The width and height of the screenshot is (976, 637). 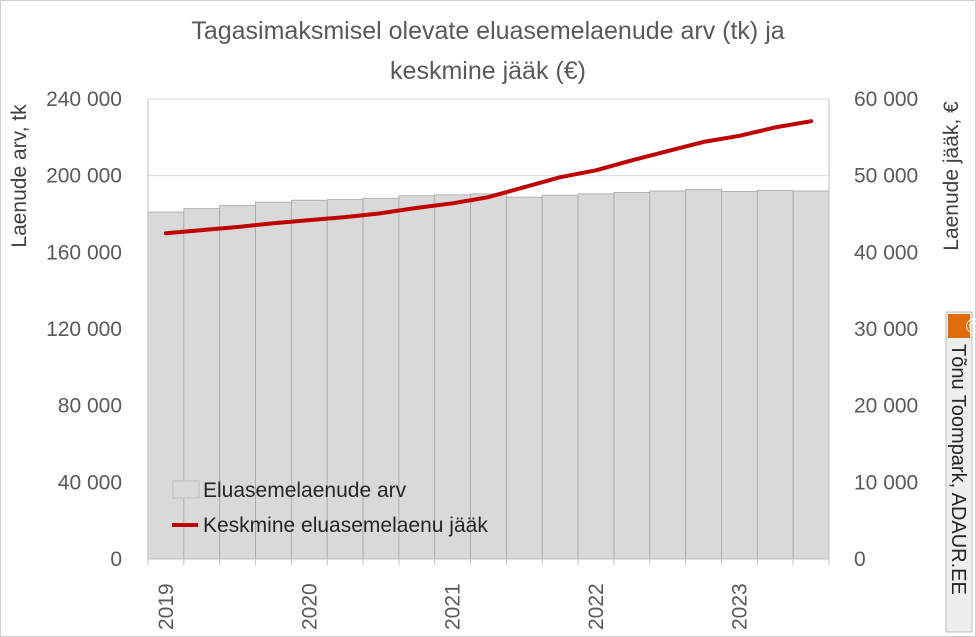 I want to click on y-right-tick-label: 30 000, so click(x=886, y=329).